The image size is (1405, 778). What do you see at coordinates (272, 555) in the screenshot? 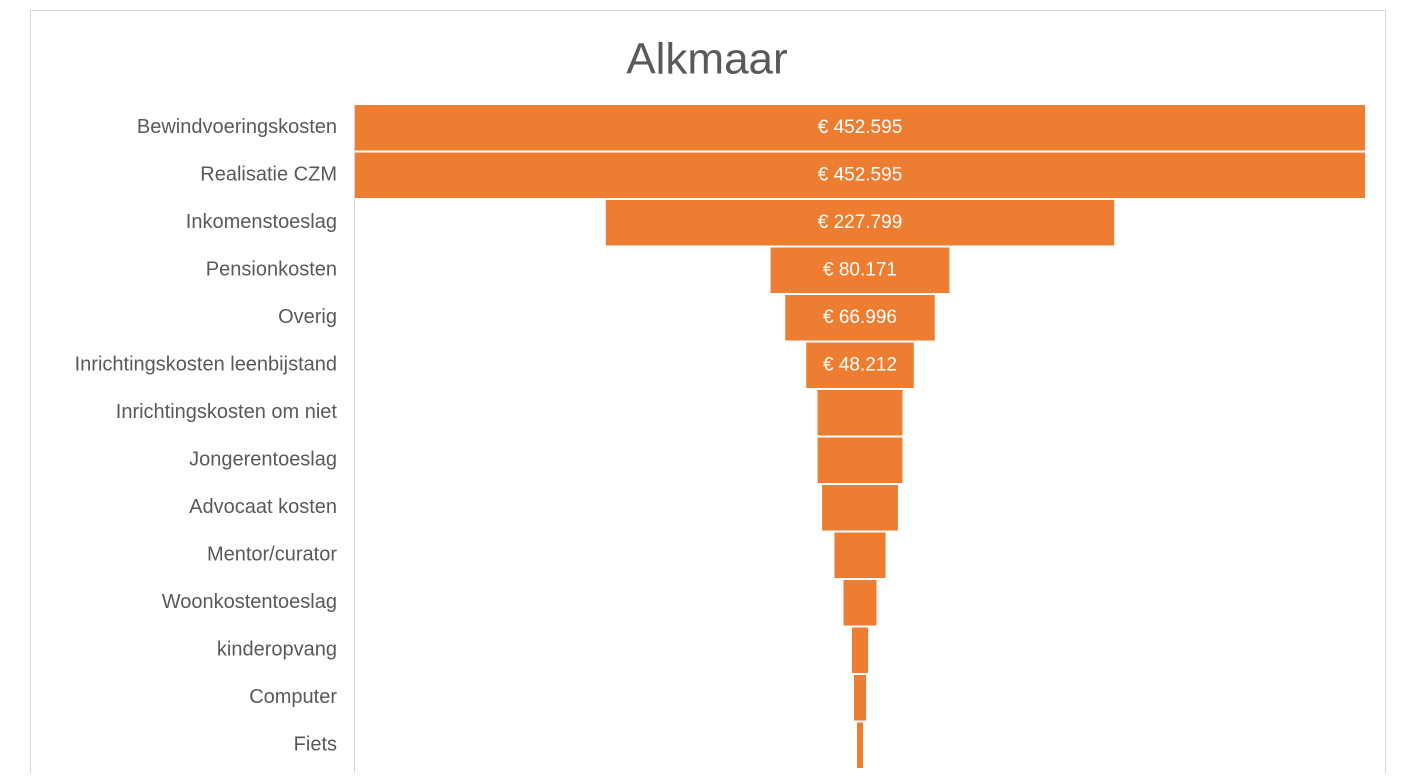
I see `category-label: Mentor/curator` at bounding box center [272, 555].